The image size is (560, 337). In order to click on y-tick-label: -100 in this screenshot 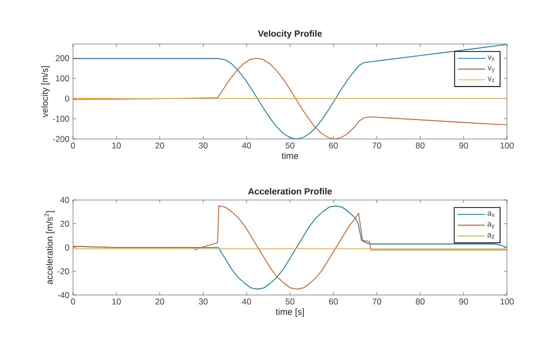, I will do `click(61, 119)`.